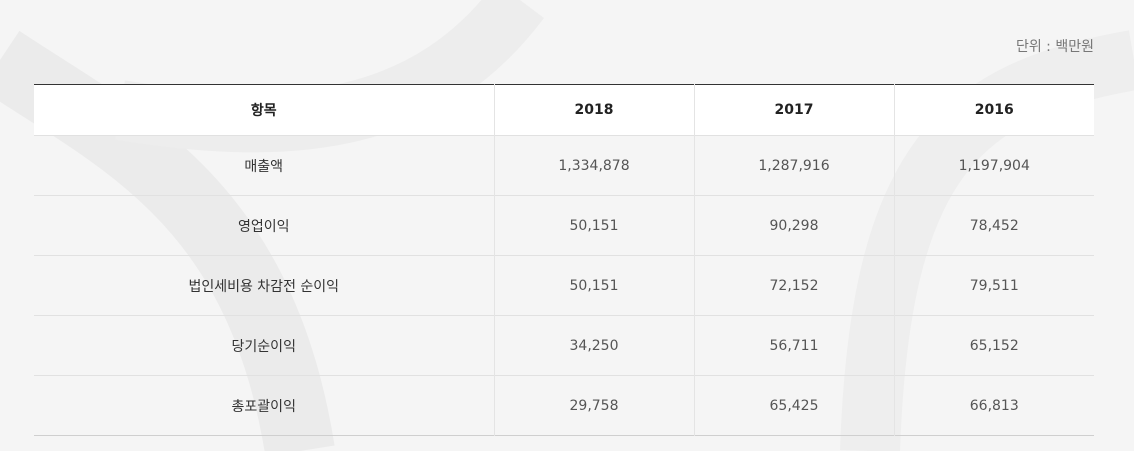 The image size is (1134, 451). Describe the element at coordinates (793, 165) in the screenshot. I see `value-2017: 1,287,916` at that location.